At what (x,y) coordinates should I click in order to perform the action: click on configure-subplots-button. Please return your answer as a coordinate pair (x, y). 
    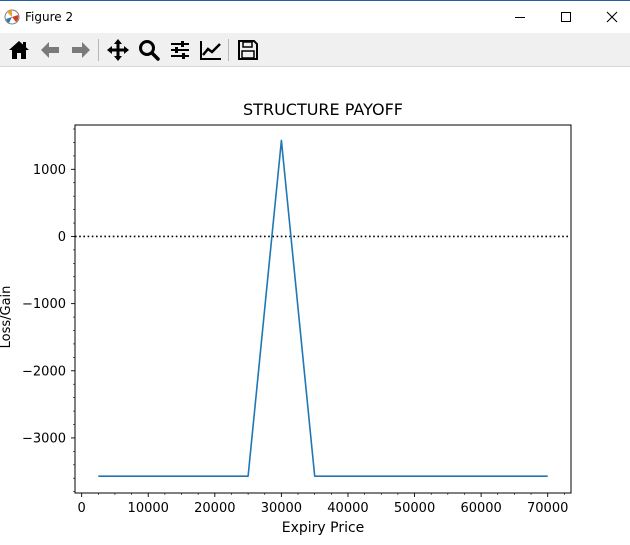
    Looking at the image, I should click on (180, 50).